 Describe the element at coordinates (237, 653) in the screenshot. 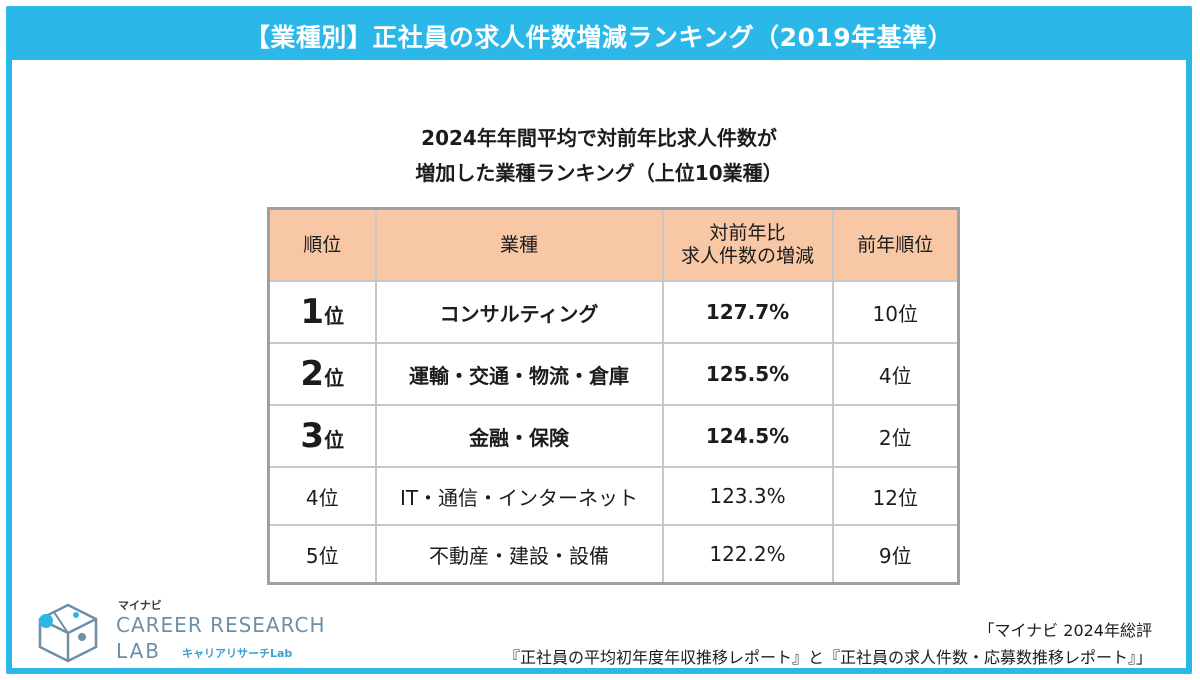

I see `logo-kana: キャリアリサーチLab` at that location.